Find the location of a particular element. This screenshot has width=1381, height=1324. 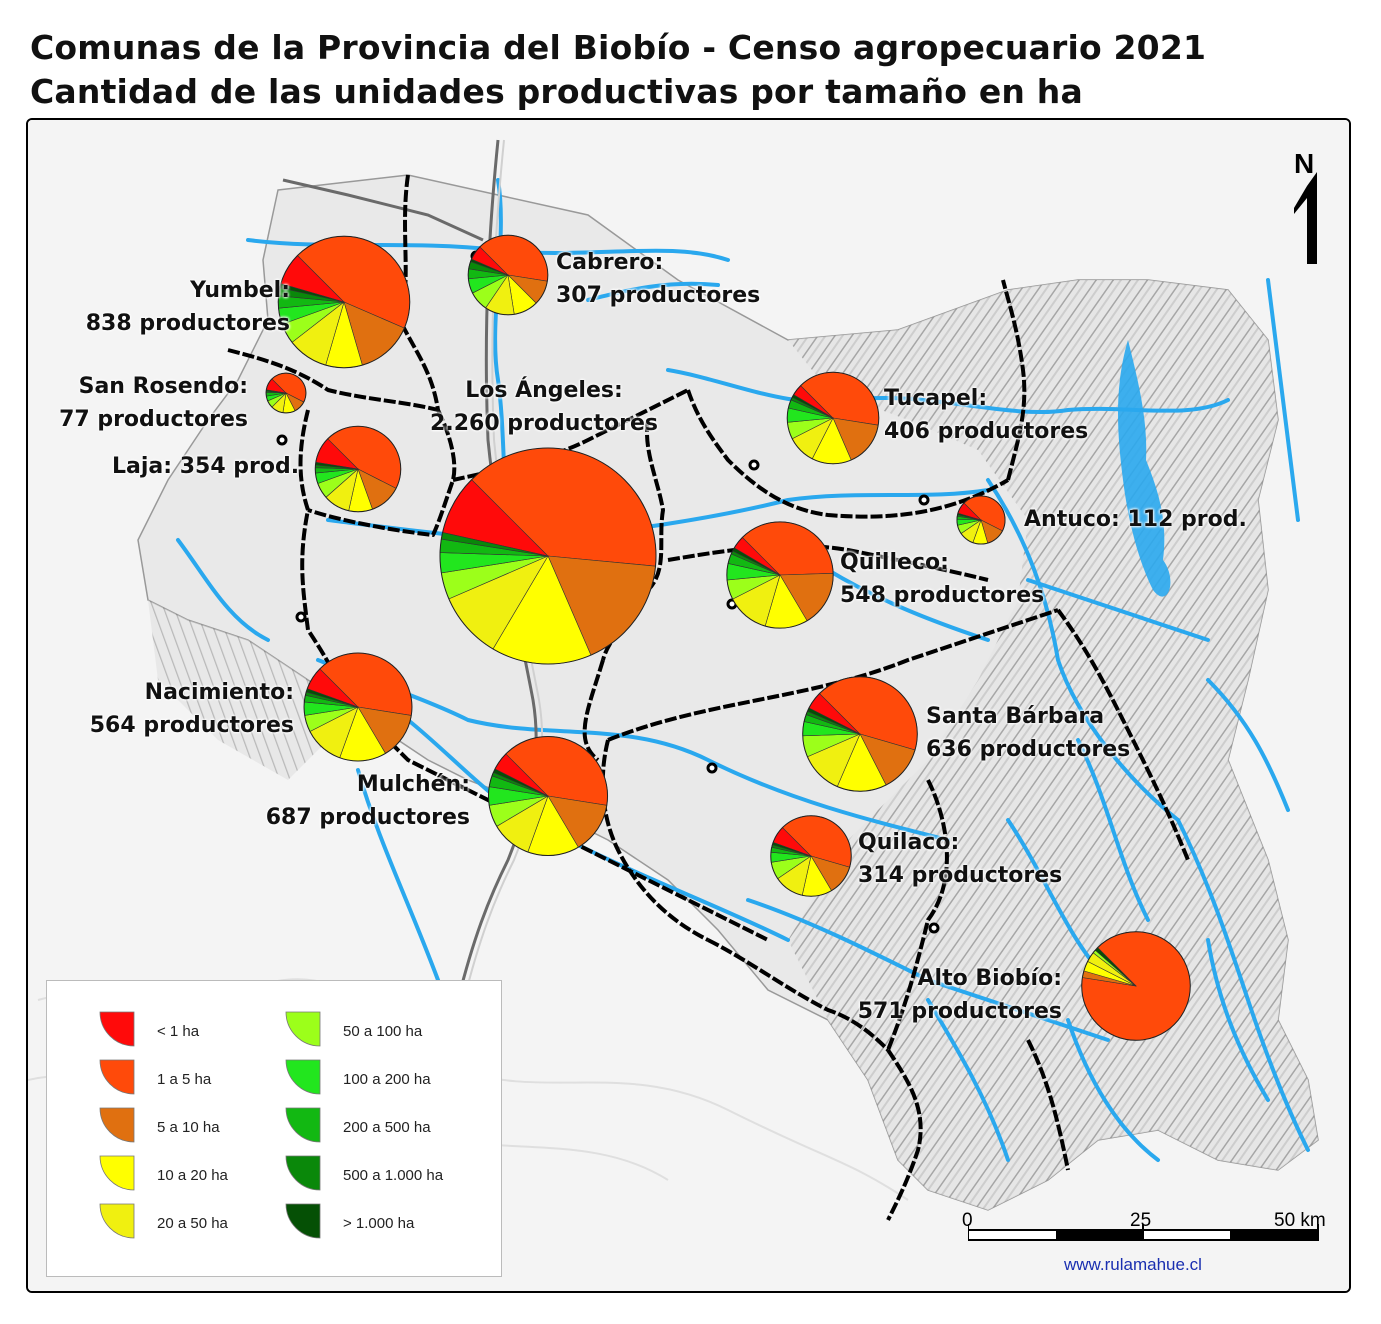

pie-quilleco-outline is located at coordinates (780, 575).